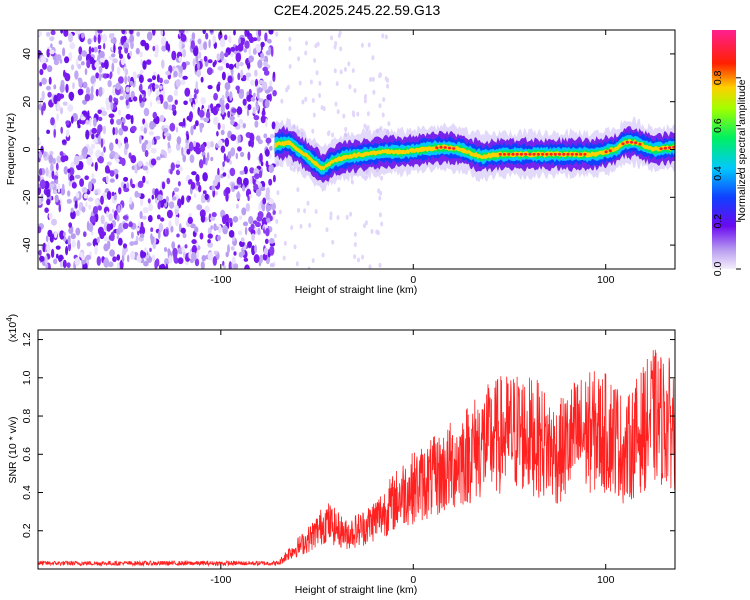  I want to click on y-tick-label: 20, so click(27, 102).